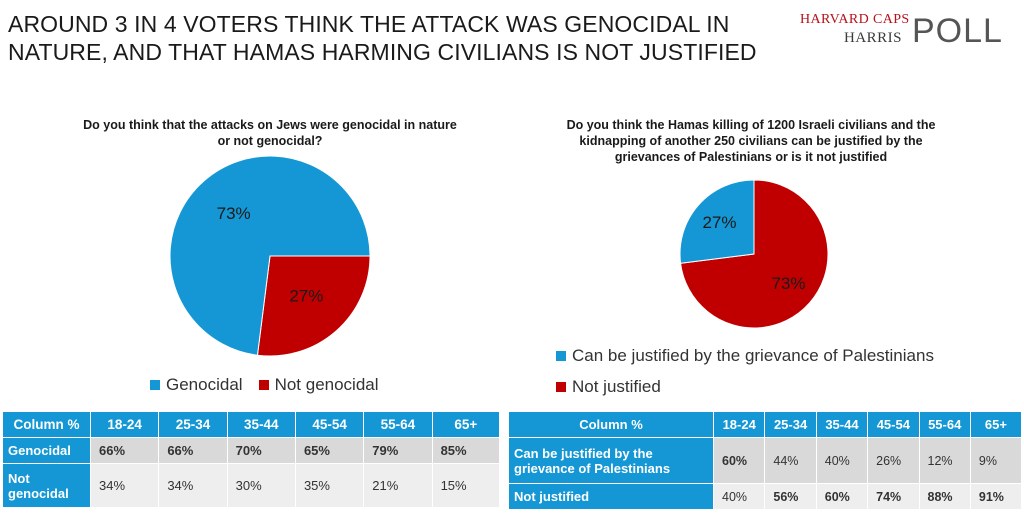 Image resolution: width=1024 pixels, height=528 pixels. What do you see at coordinates (398, 450) in the screenshot?
I see `table-cell: 79%` at bounding box center [398, 450].